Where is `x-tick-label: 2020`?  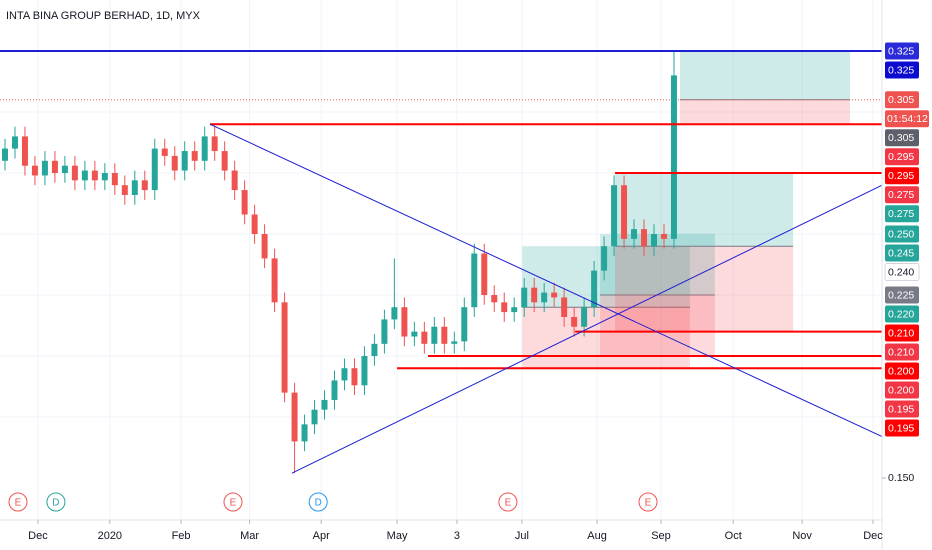 x-tick-label: 2020 is located at coordinates (110, 536).